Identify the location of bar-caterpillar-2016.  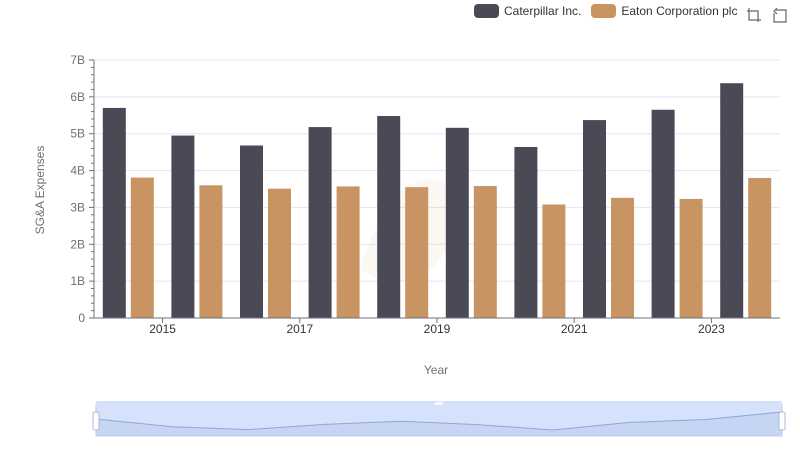
(251, 231).